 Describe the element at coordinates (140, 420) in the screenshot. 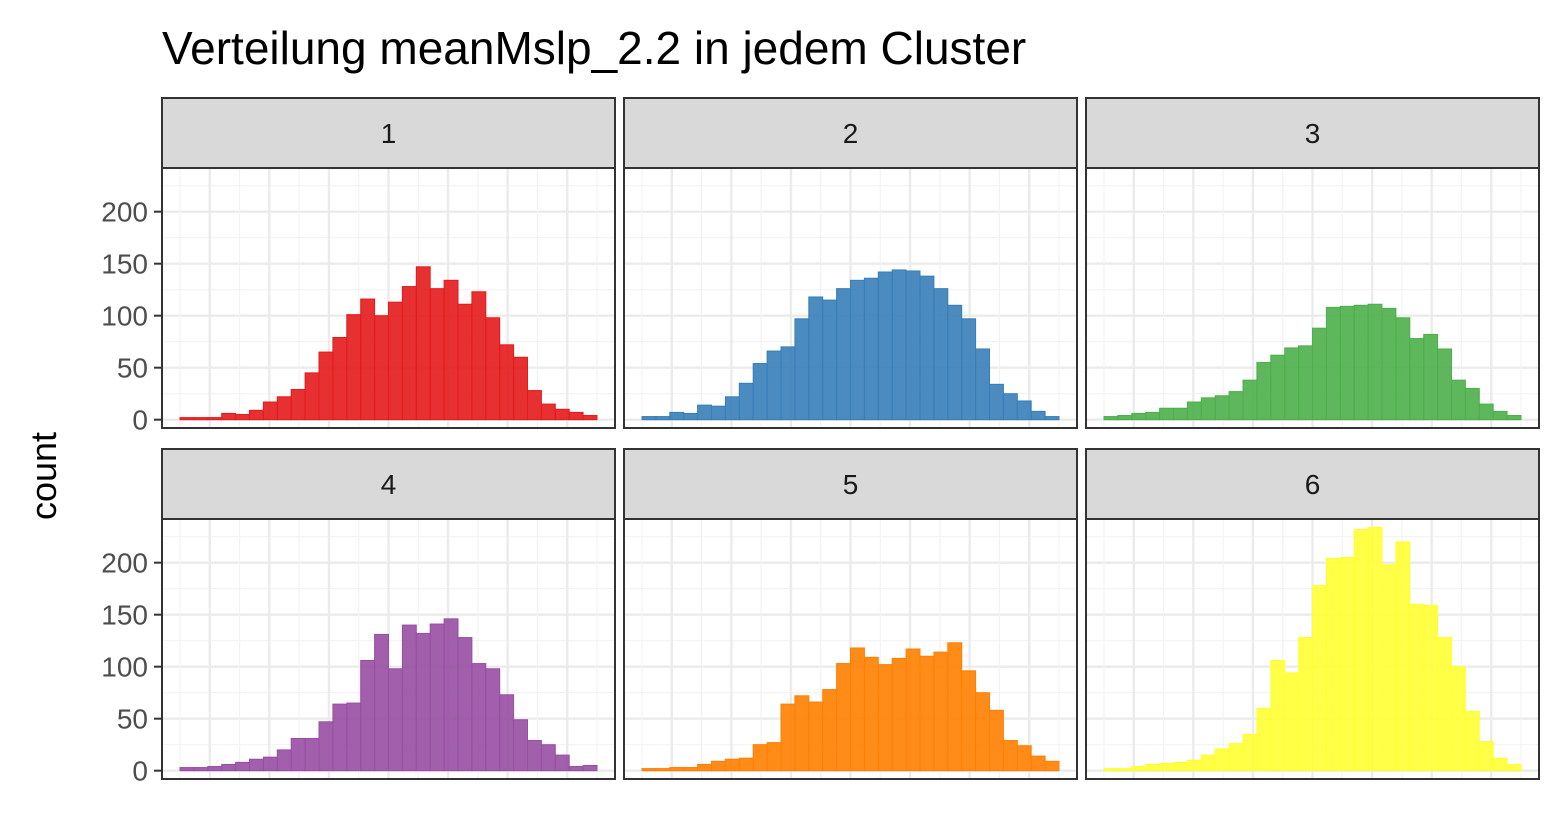

I see `y-tick-label: 0` at that location.